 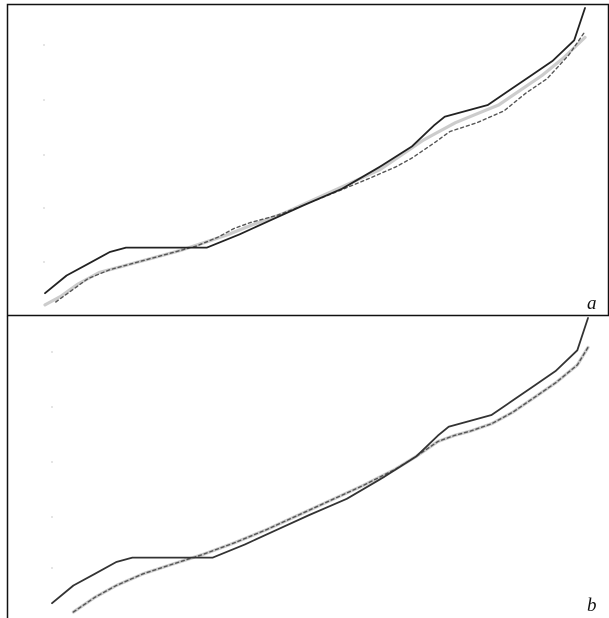 I want to click on panel-a-label: a, so click(x=592, y=303).